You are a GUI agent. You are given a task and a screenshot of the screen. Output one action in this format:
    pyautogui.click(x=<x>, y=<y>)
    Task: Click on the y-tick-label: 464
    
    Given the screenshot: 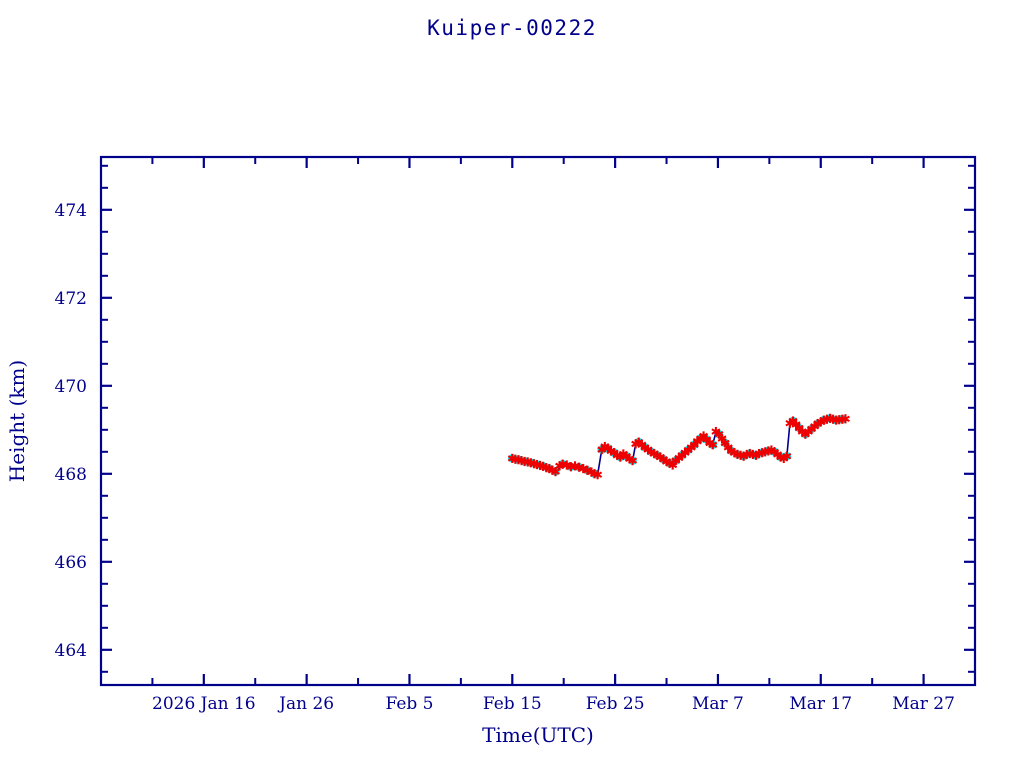 What is the action you would take?
    pyautogui.click(x=71, y=651)
    